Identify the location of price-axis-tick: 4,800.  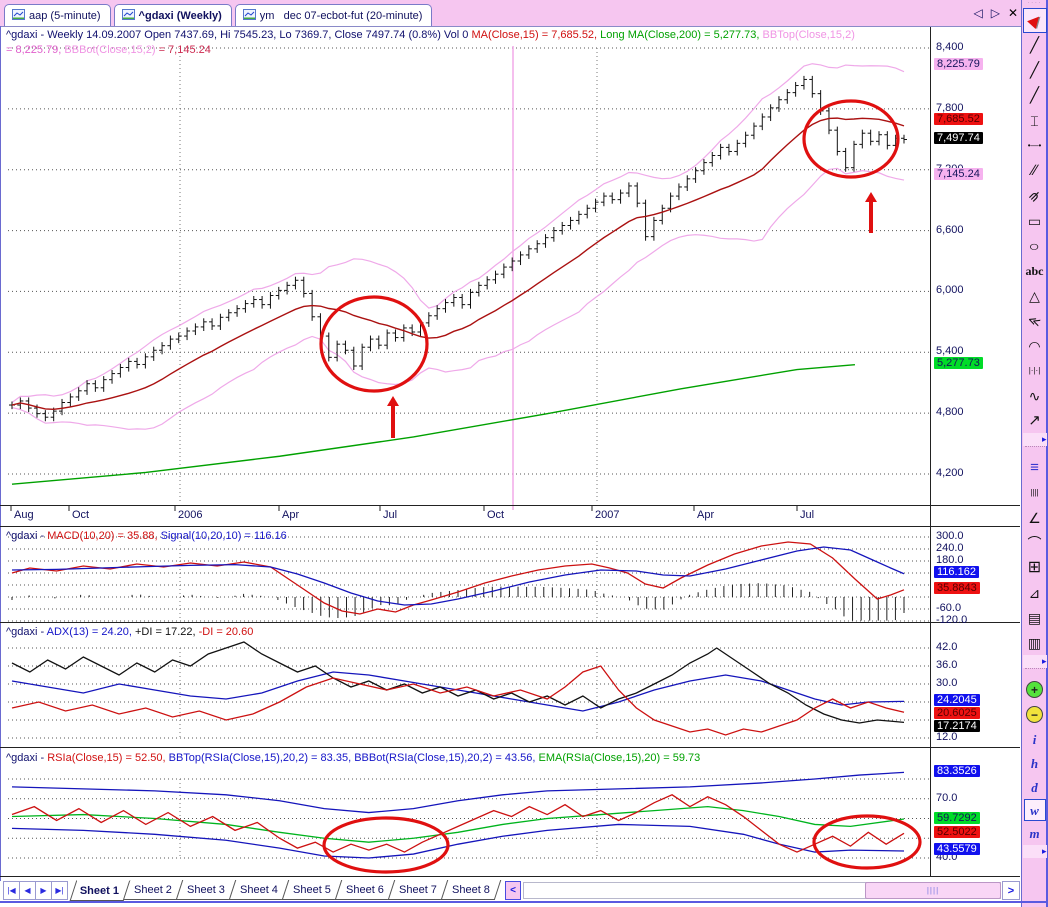
(950, 412).